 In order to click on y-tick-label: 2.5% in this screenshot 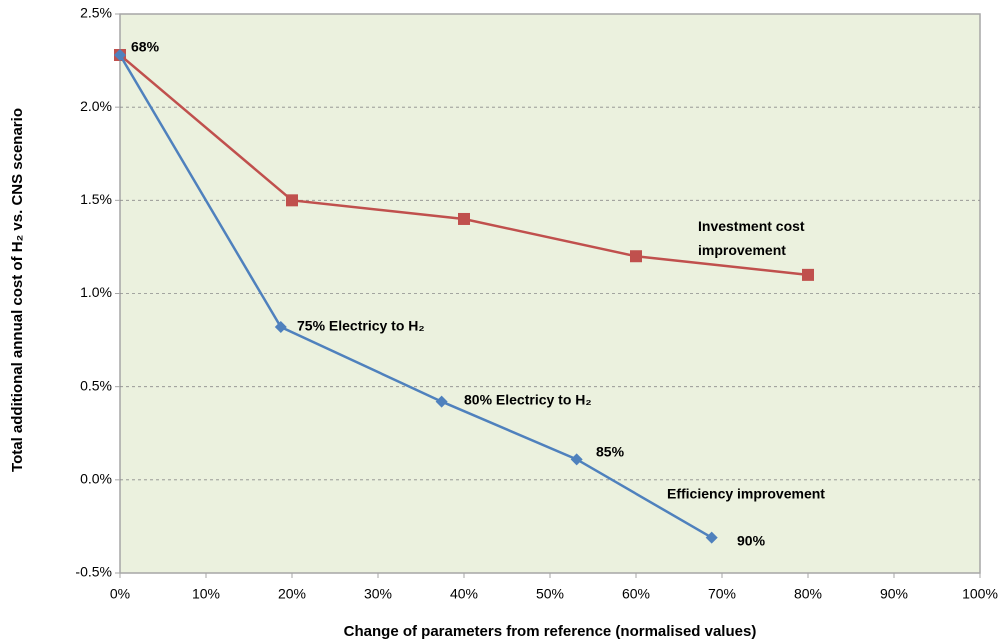, I will do `click(96, 13)`.